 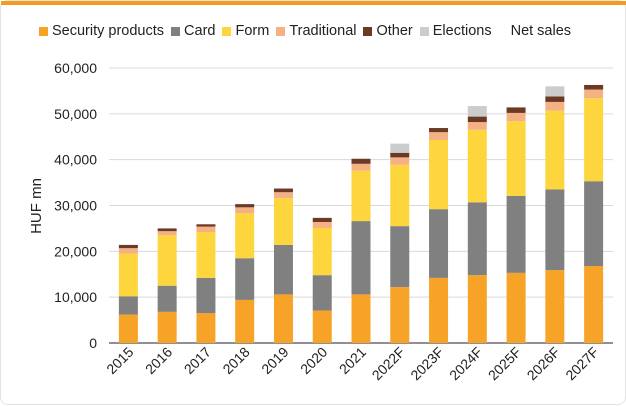 I want to click on x-tick-label: 2019, so click(x=274, y=360).